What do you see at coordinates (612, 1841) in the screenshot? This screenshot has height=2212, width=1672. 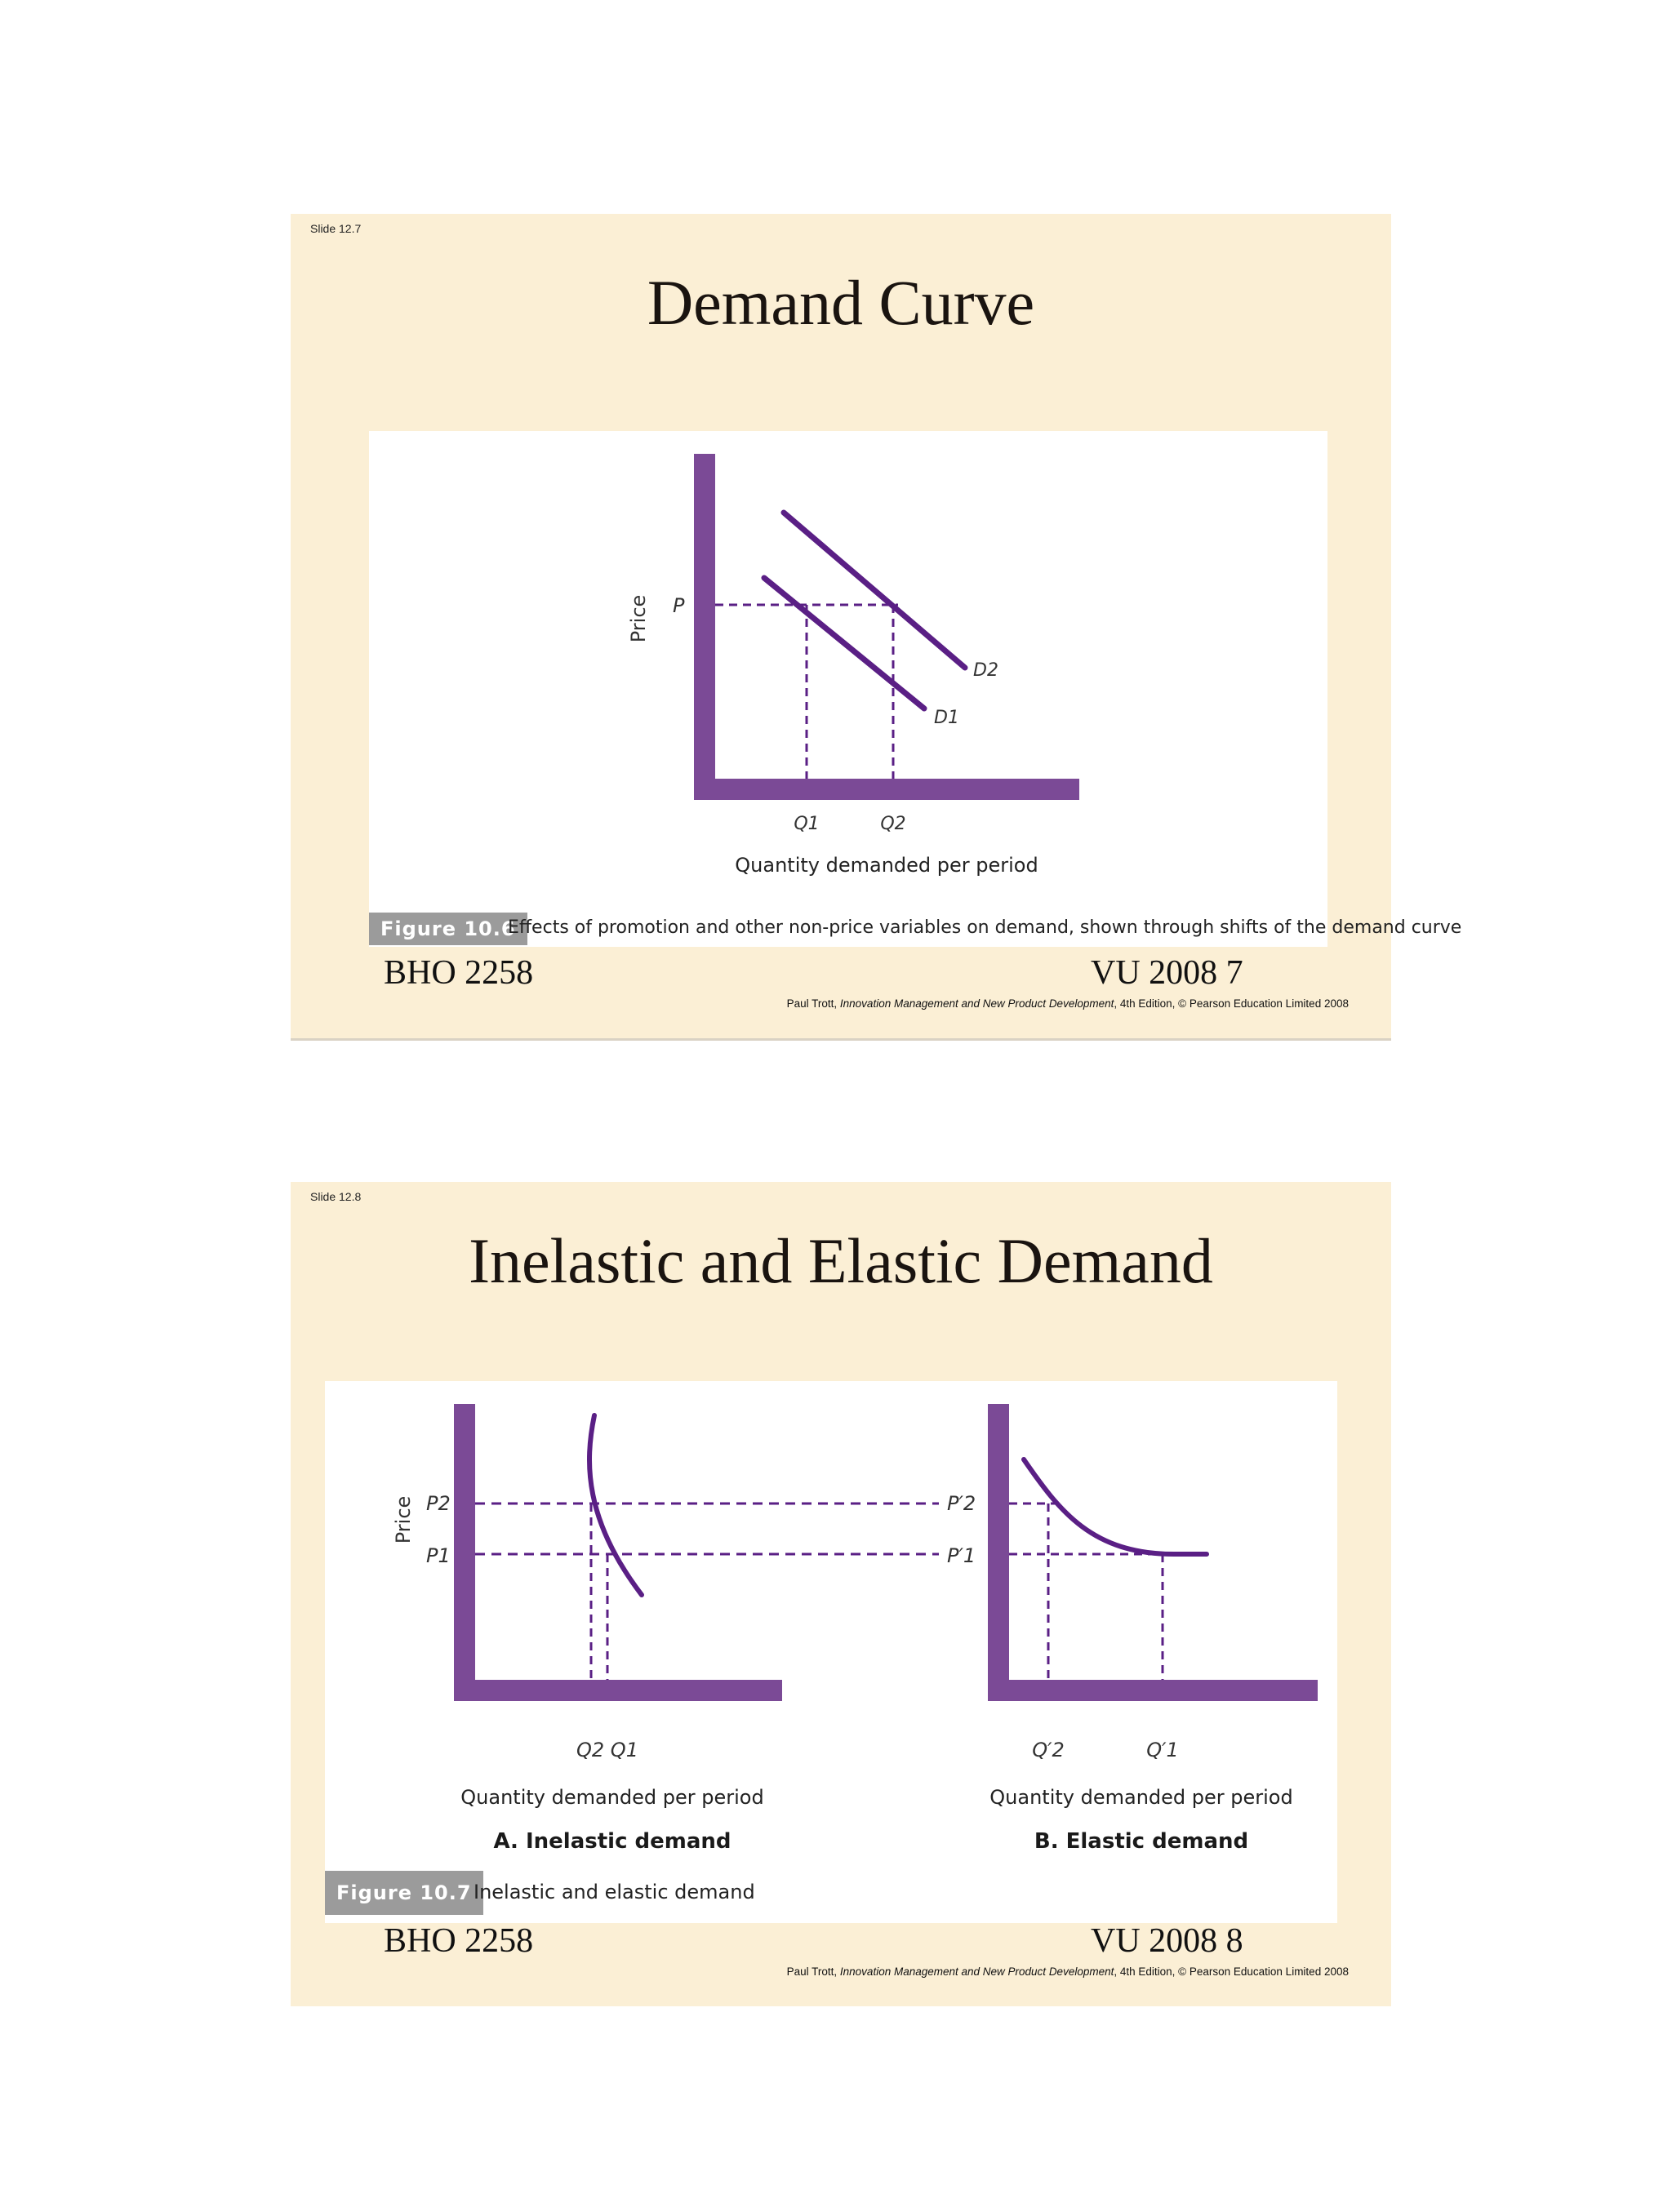 I see `left-panel-title: A. Inelastic demand` at bounding box center [612, 1841].